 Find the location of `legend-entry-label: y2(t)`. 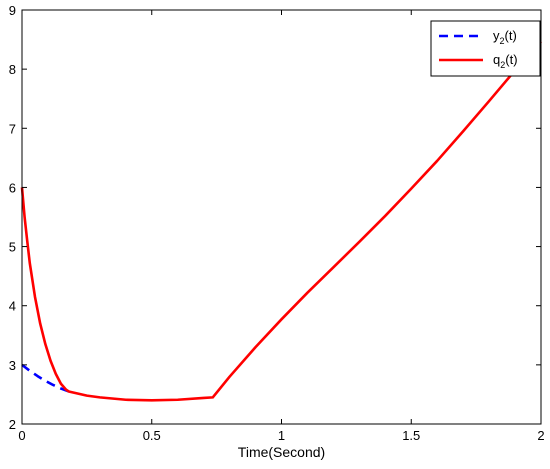

legend-entry-label: y2(t) is located at coordinates (505, 37).